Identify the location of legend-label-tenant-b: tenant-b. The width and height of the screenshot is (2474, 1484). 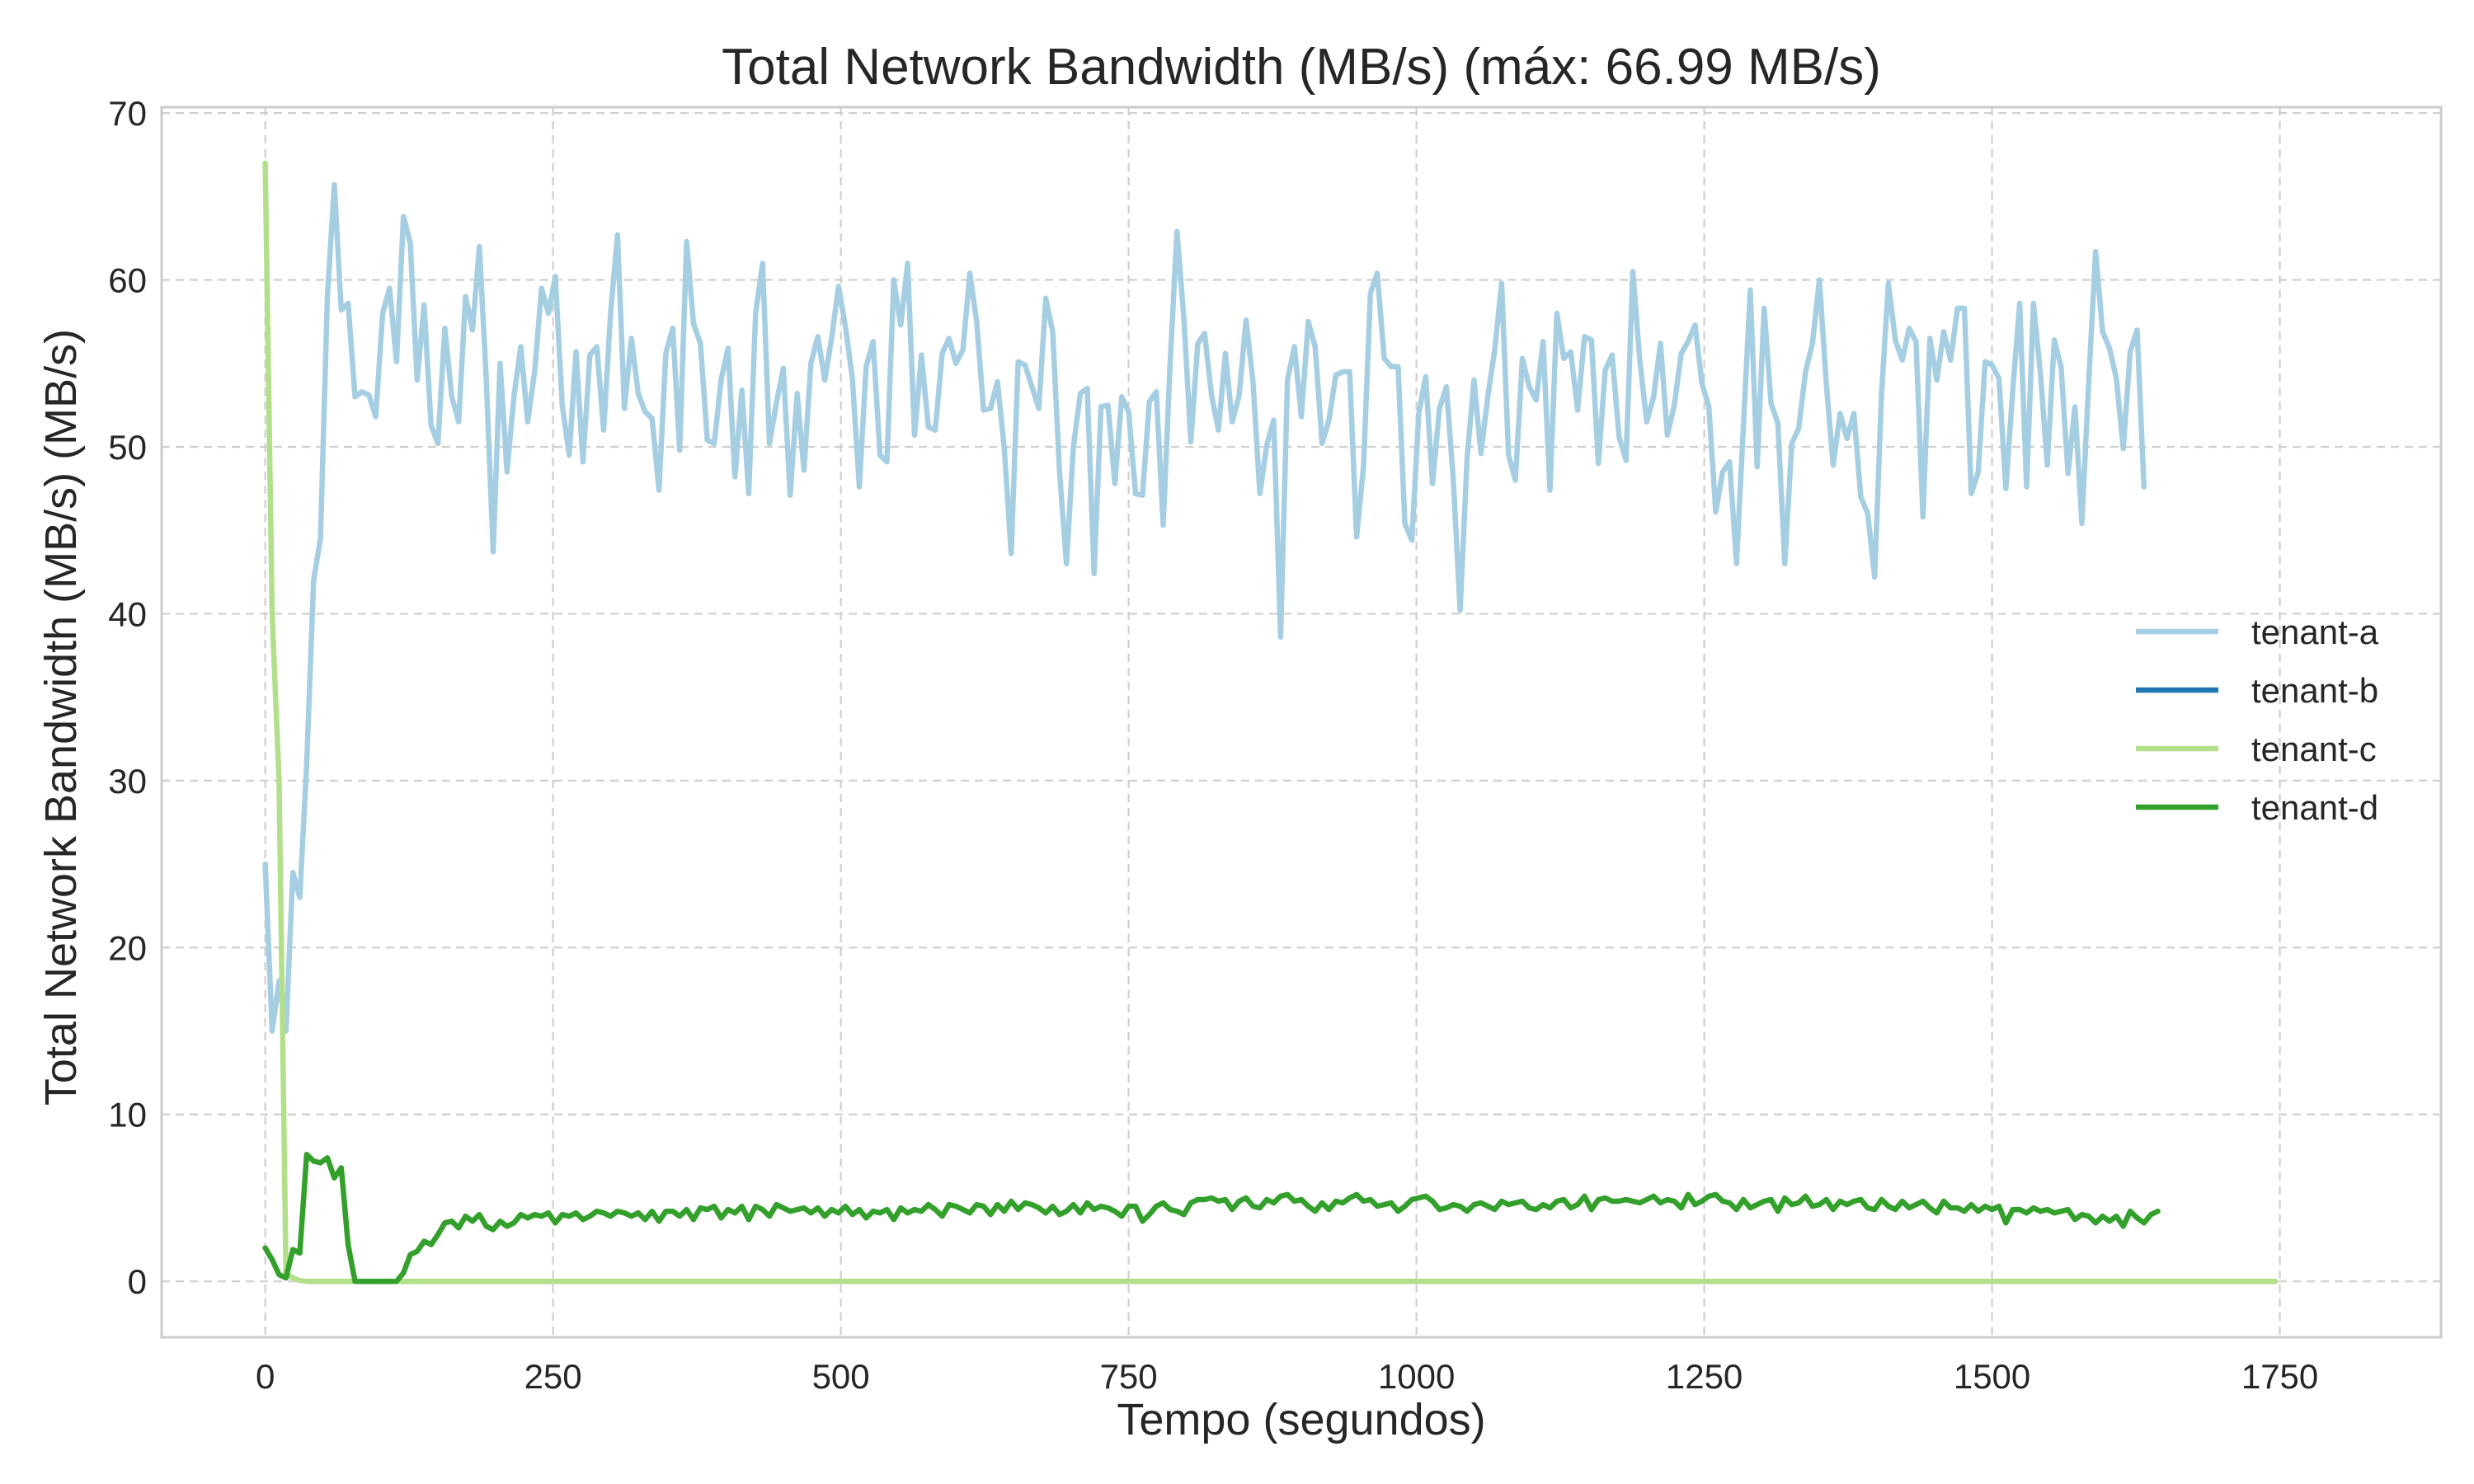
(2314, 690).